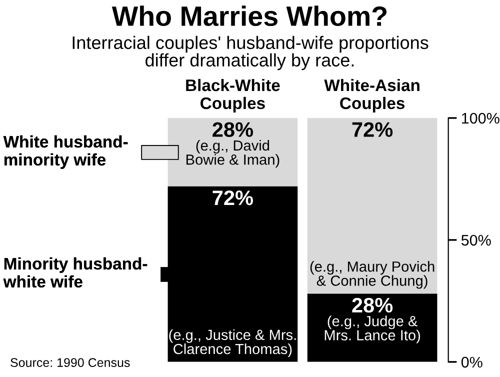  Describe the element at coordinates (372, 330) in the screenshot. I see `annotation: (e.g., Judge & Mrs. Lance Ito)` at that location.